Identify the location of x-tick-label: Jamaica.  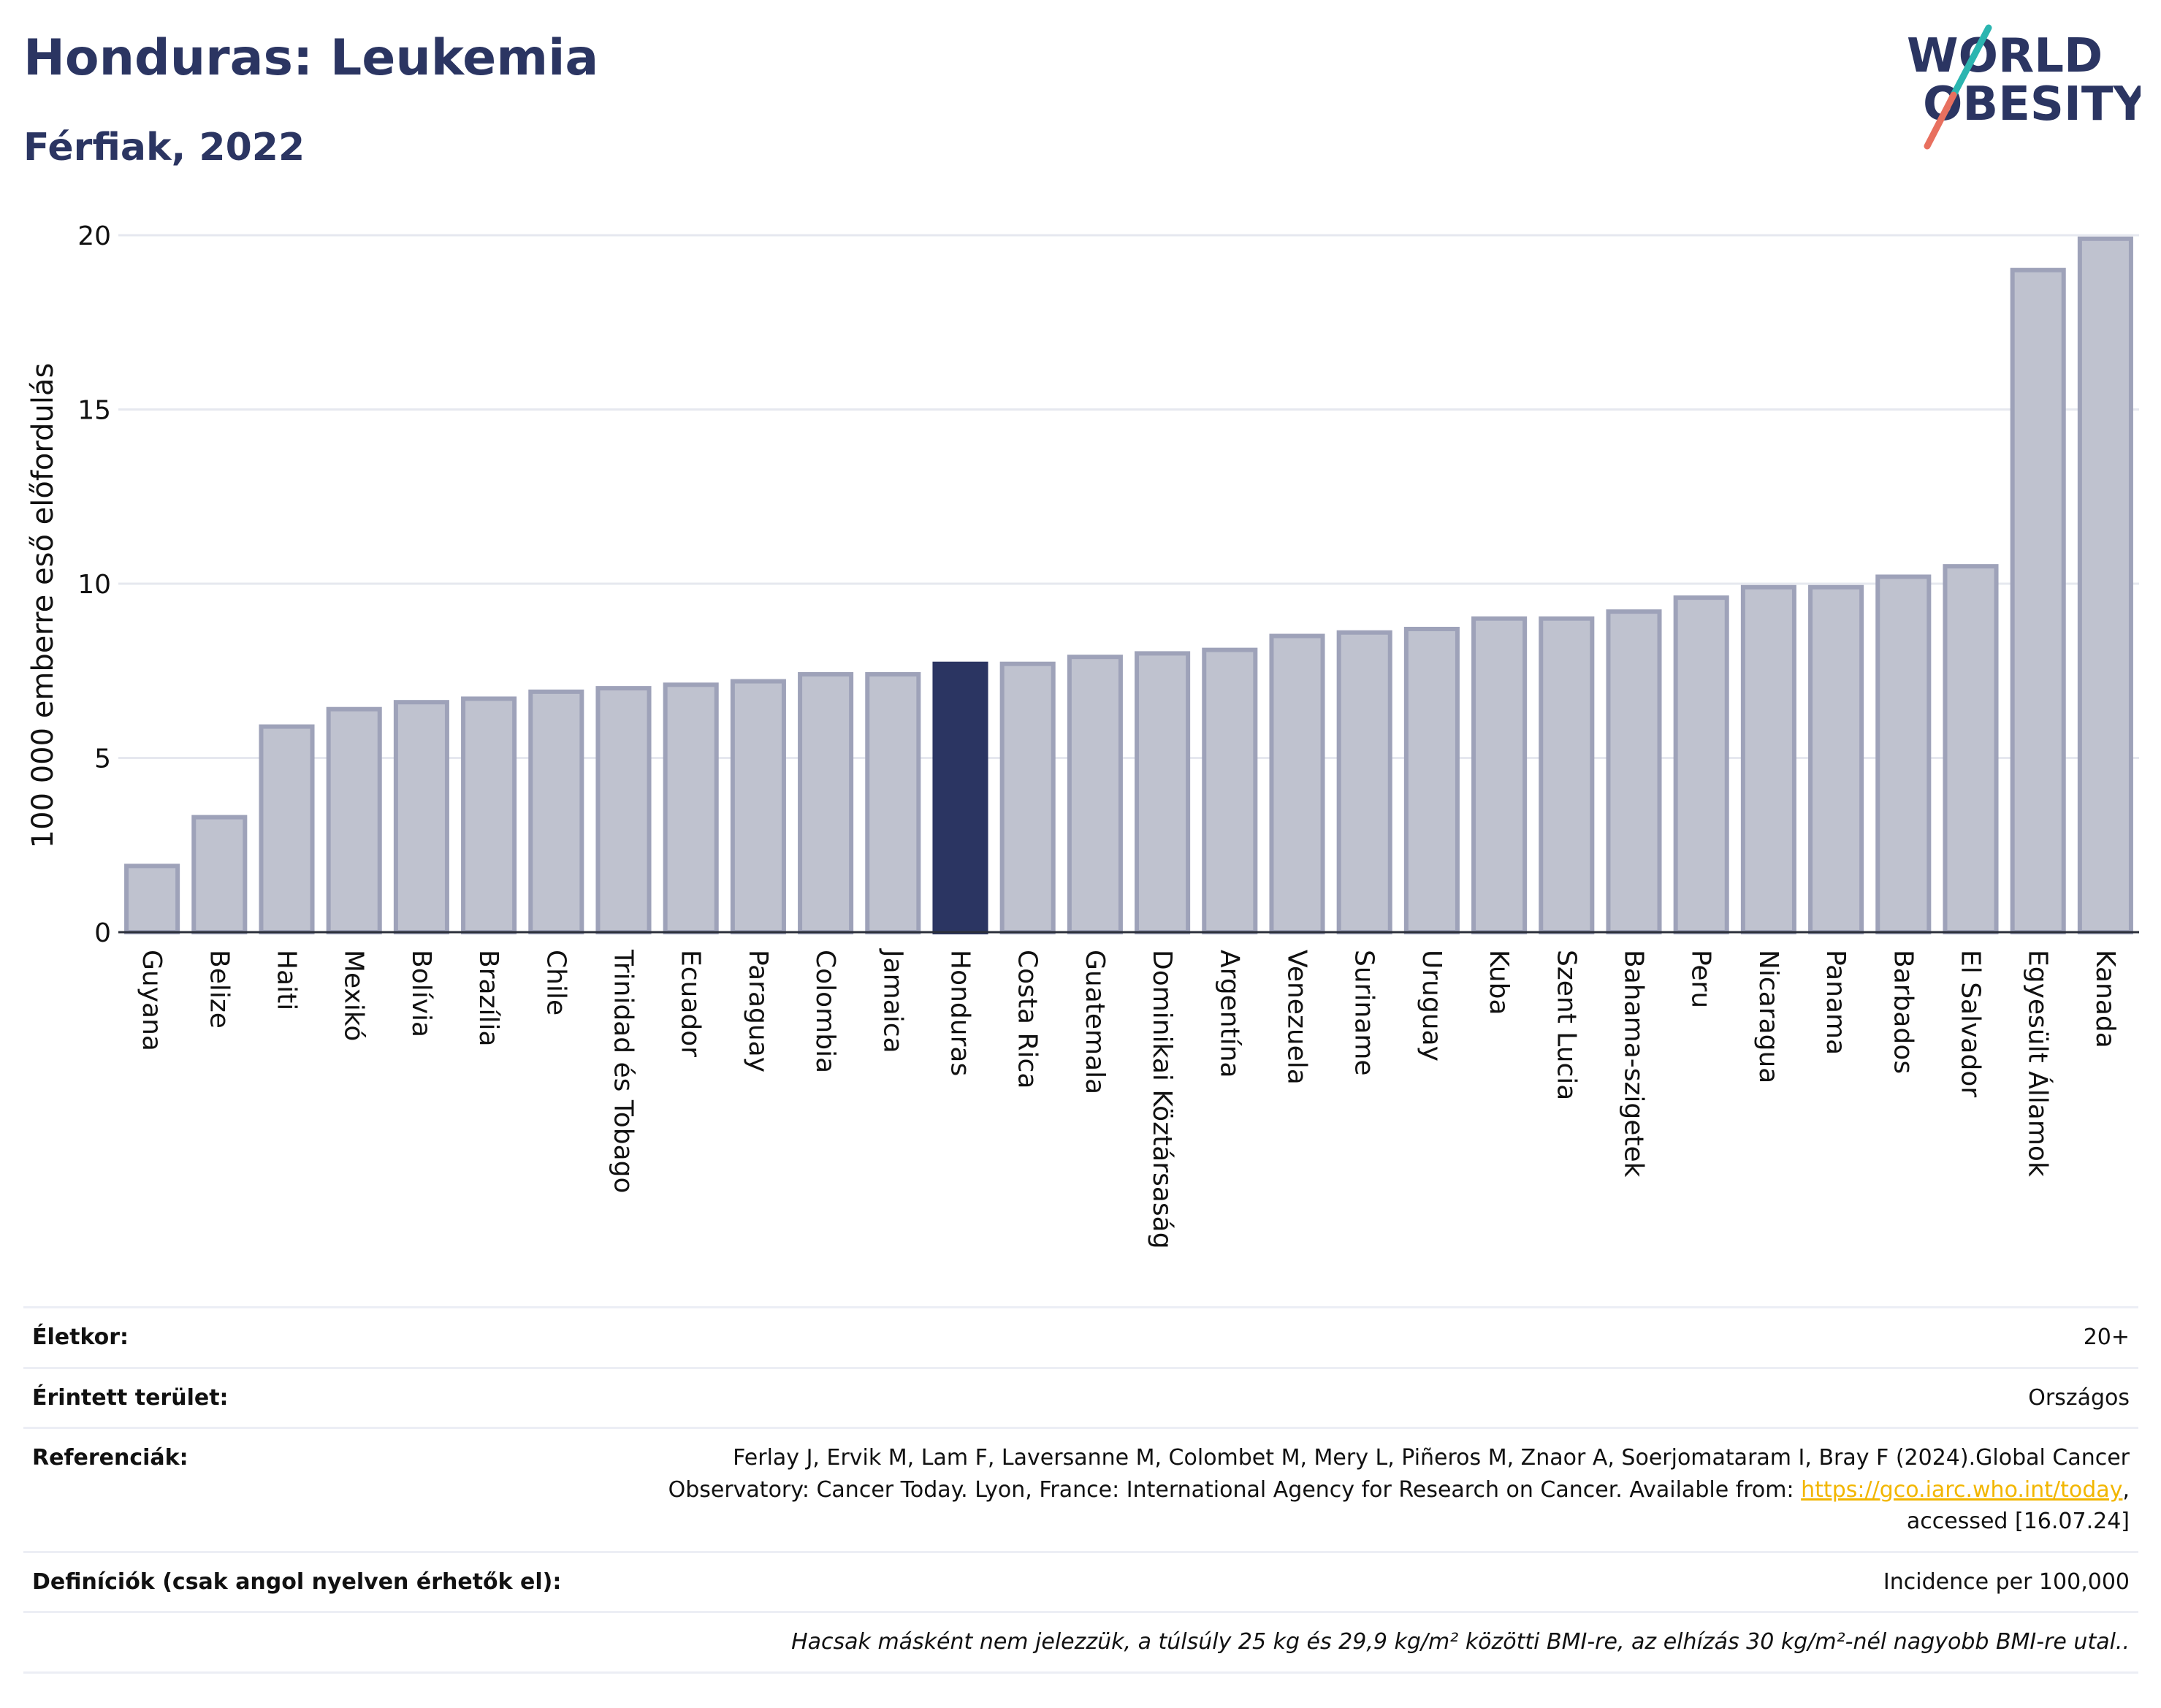
(892, 1000).